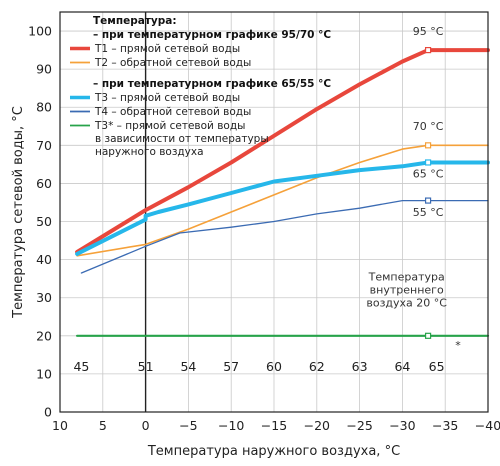 The width and height of the screenshot is (500, 466). Describe the element at coordinates (44, 69) in the screenshot. I see `y-tick-label: 90` at that location.